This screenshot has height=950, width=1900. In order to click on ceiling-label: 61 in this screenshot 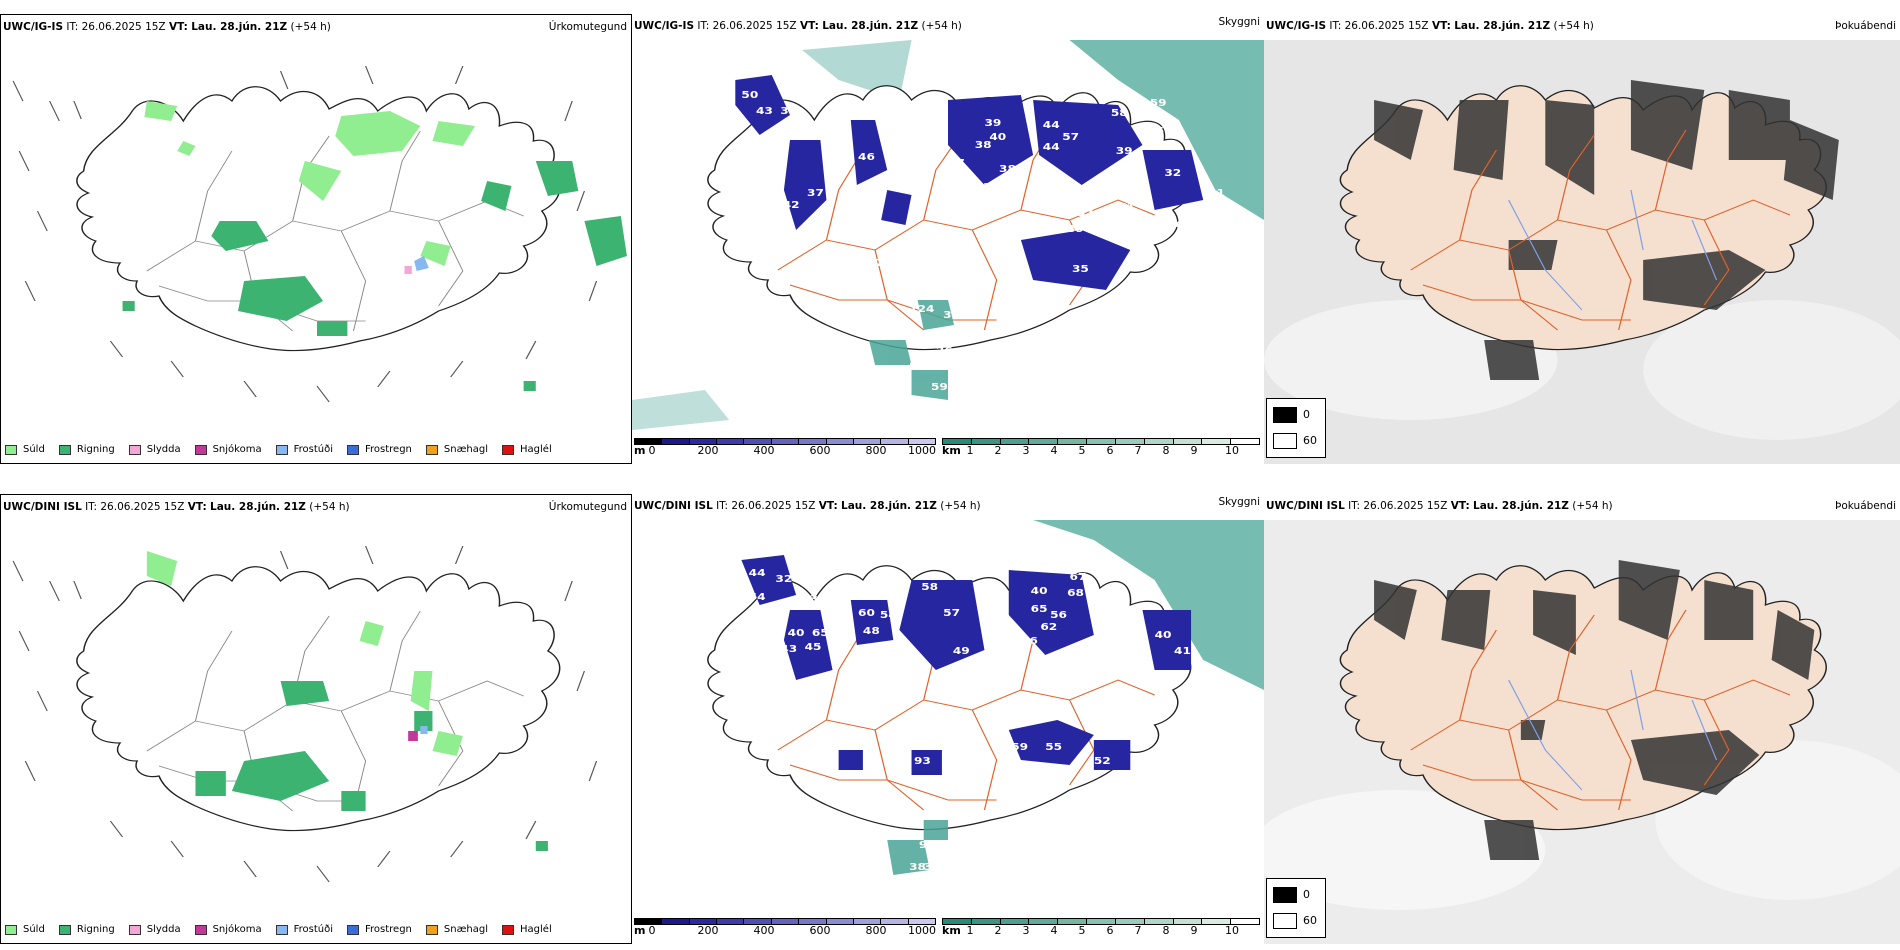, I will do `click(742, 147)`.